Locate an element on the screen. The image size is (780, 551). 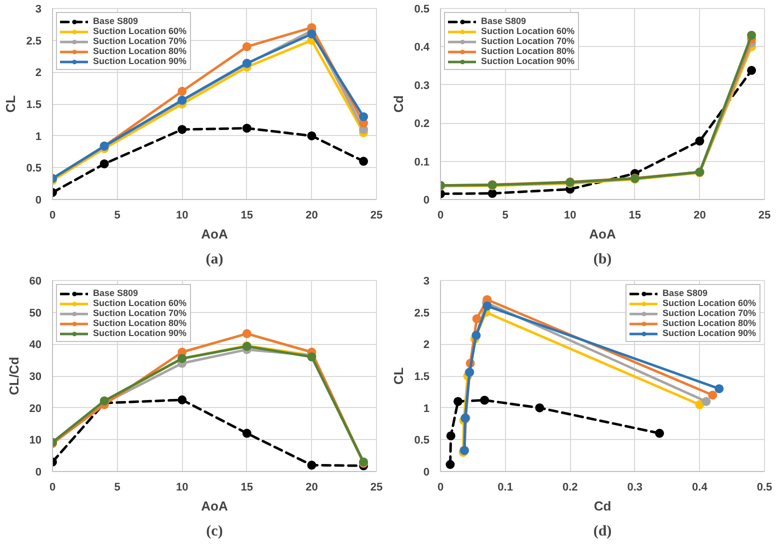
x-tick-label: 0.5 is located at coordinates (764, 488).